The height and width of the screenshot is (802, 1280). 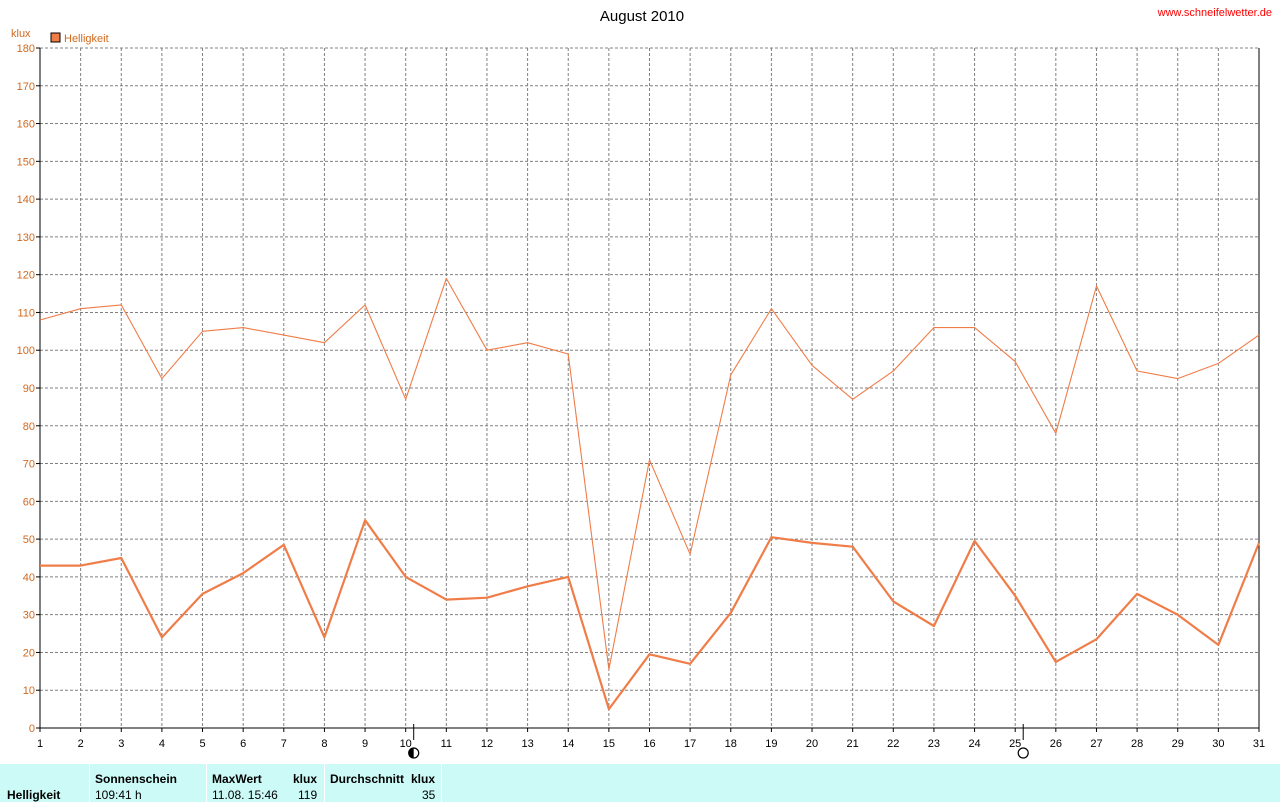 I want to click on average-header: Durchschnitt, so click(x=367, y=779).